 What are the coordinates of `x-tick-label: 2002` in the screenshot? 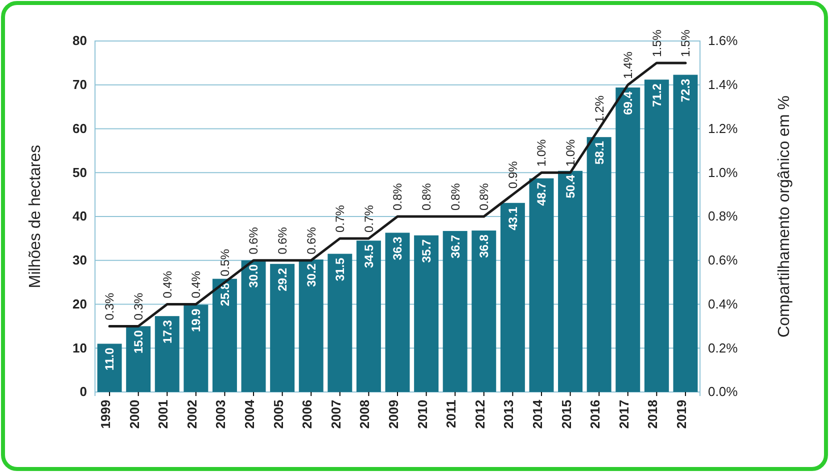 It's located at (192, 414).